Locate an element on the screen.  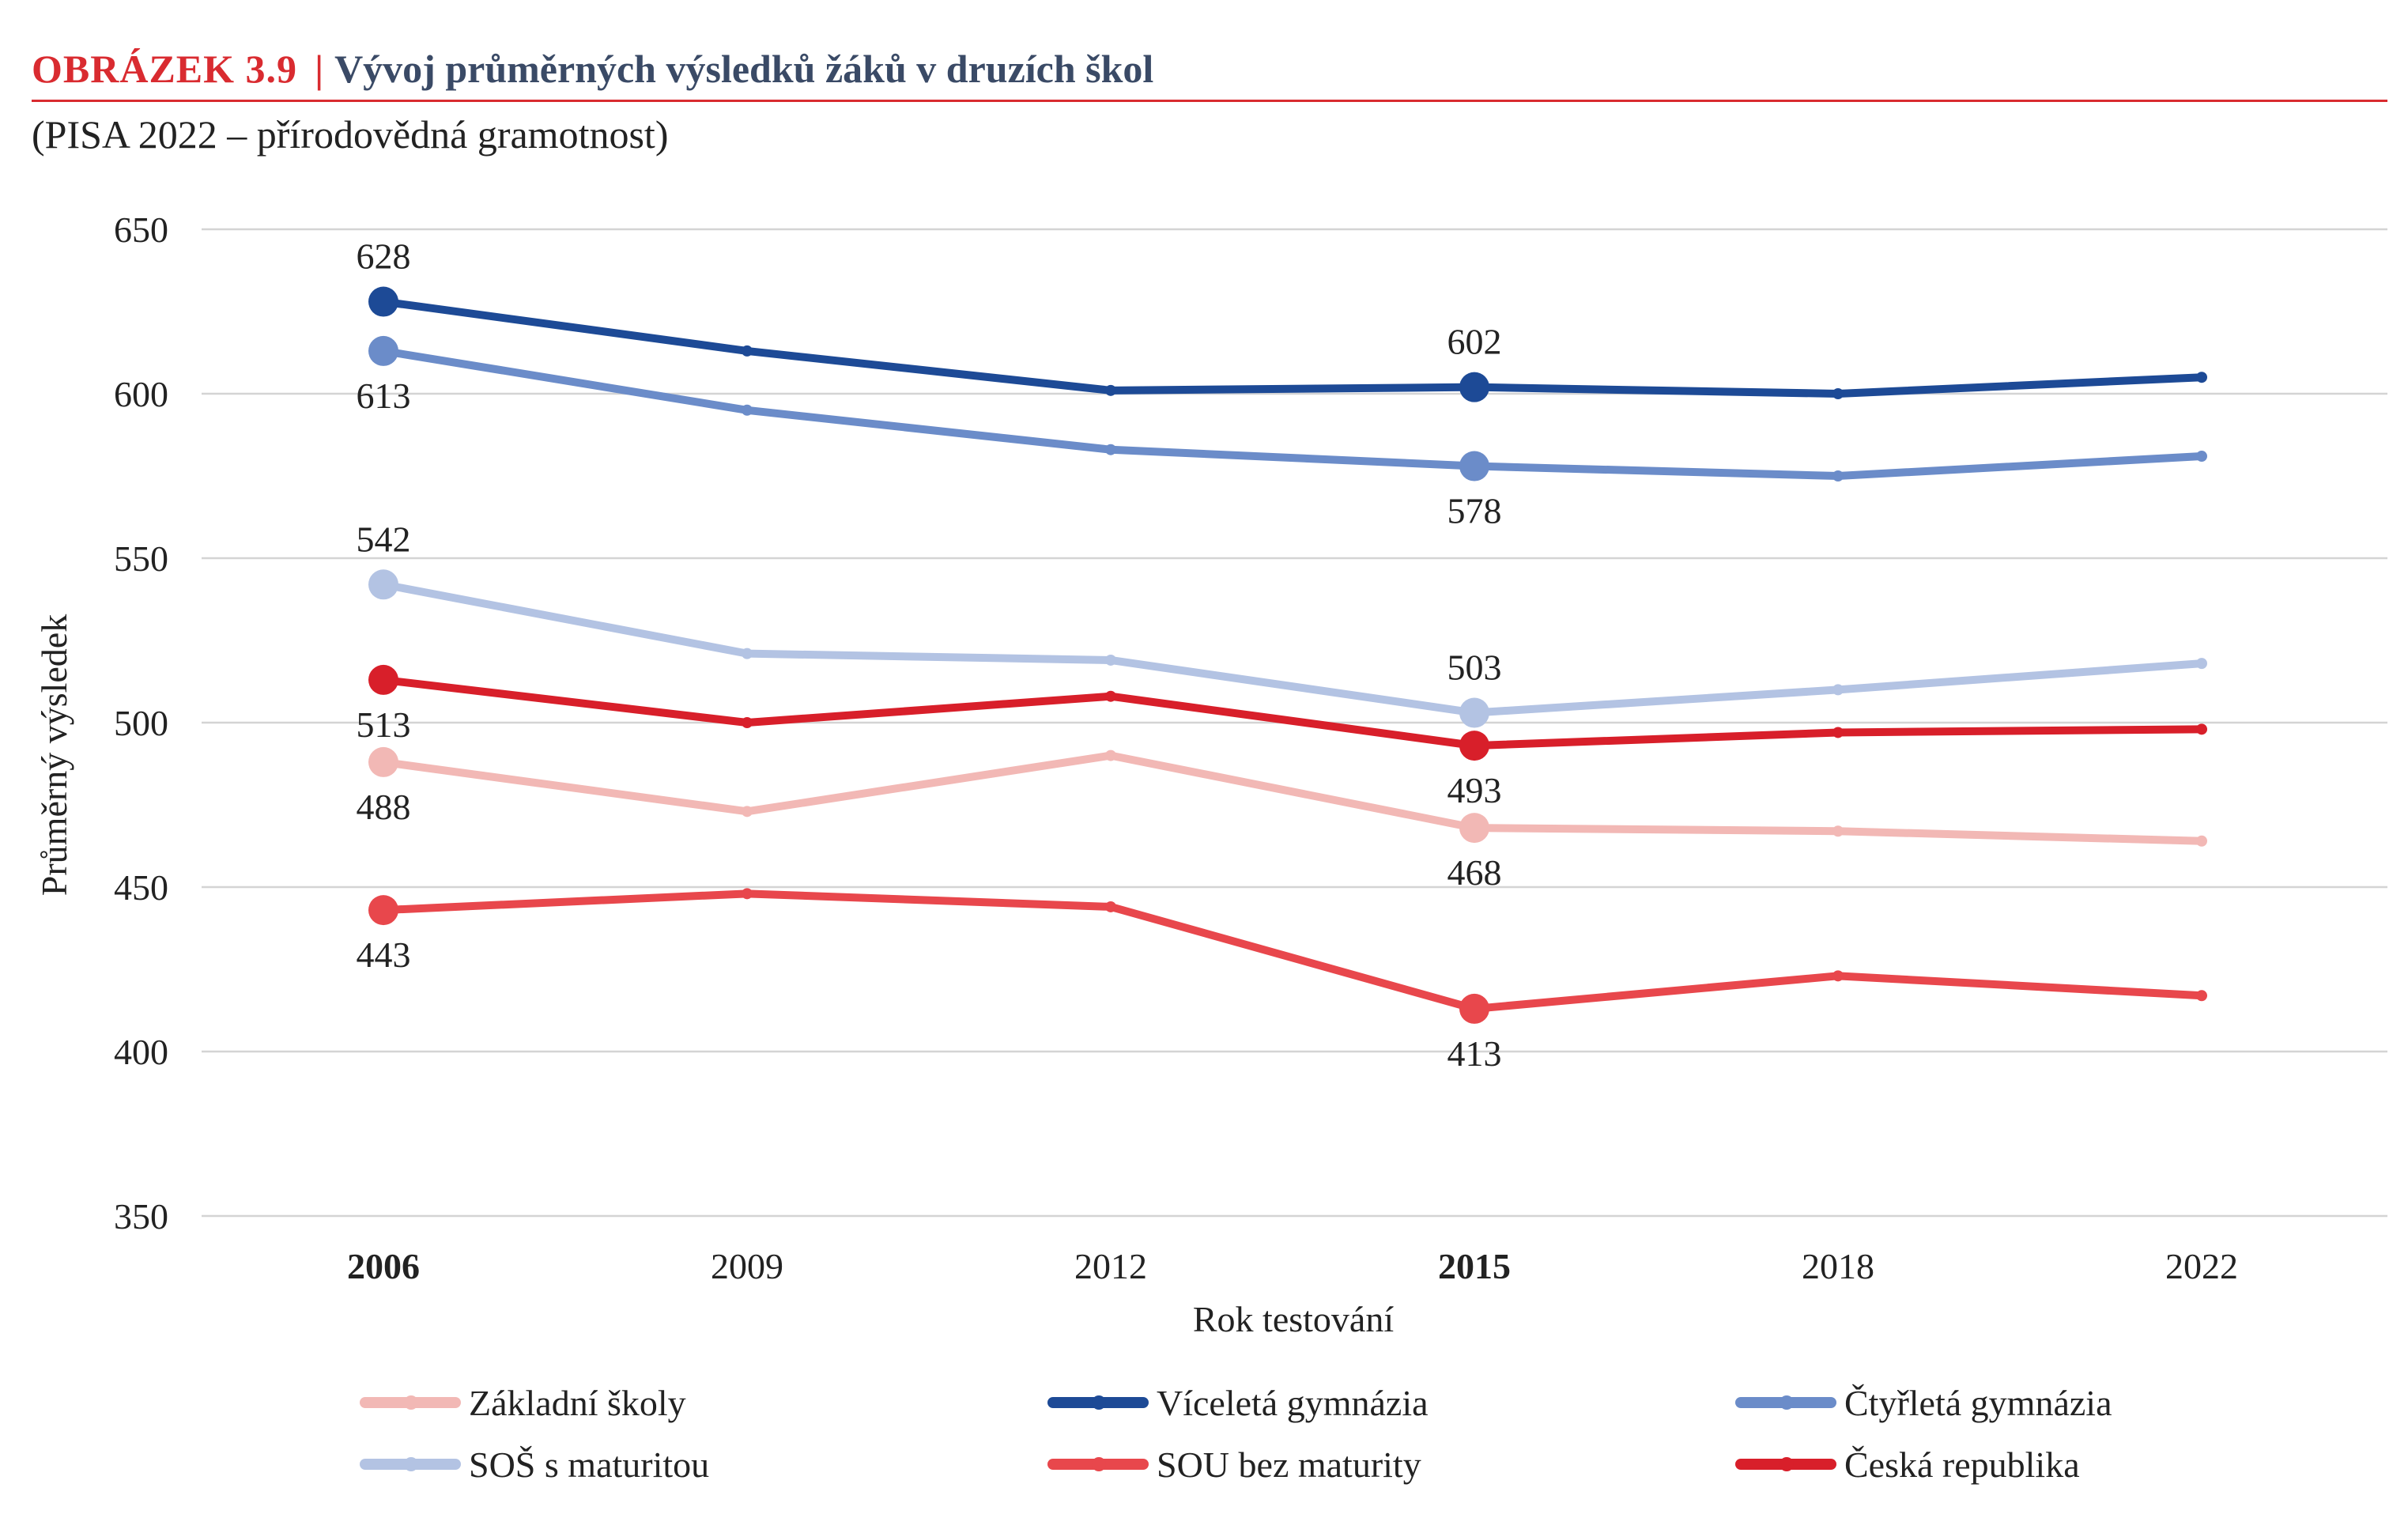
title-rule is located at coordinates (1209, 101).